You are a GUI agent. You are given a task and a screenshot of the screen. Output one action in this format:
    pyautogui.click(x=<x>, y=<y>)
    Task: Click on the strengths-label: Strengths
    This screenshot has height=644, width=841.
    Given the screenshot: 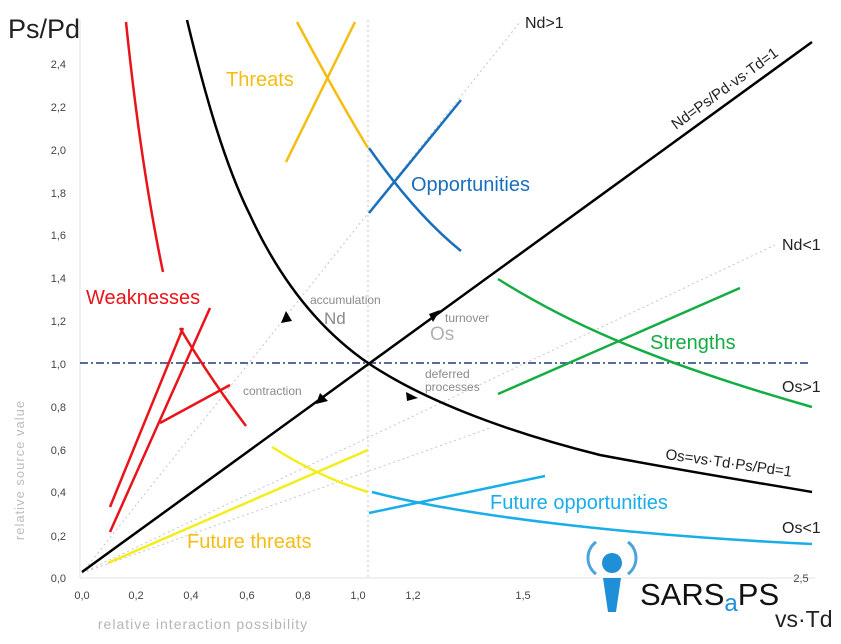 What is the action you would take?
    pyautogui.click(x=693, y=343)
    